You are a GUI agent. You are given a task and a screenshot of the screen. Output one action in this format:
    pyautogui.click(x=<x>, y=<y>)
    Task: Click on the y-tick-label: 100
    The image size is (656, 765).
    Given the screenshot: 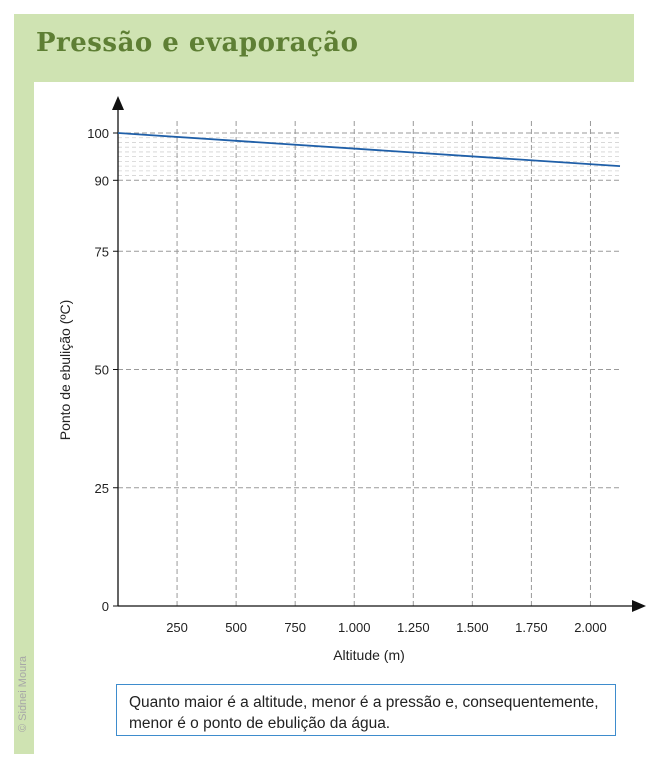 What is the action you would take?
    pyautogui.click(x=98, y=133)
    